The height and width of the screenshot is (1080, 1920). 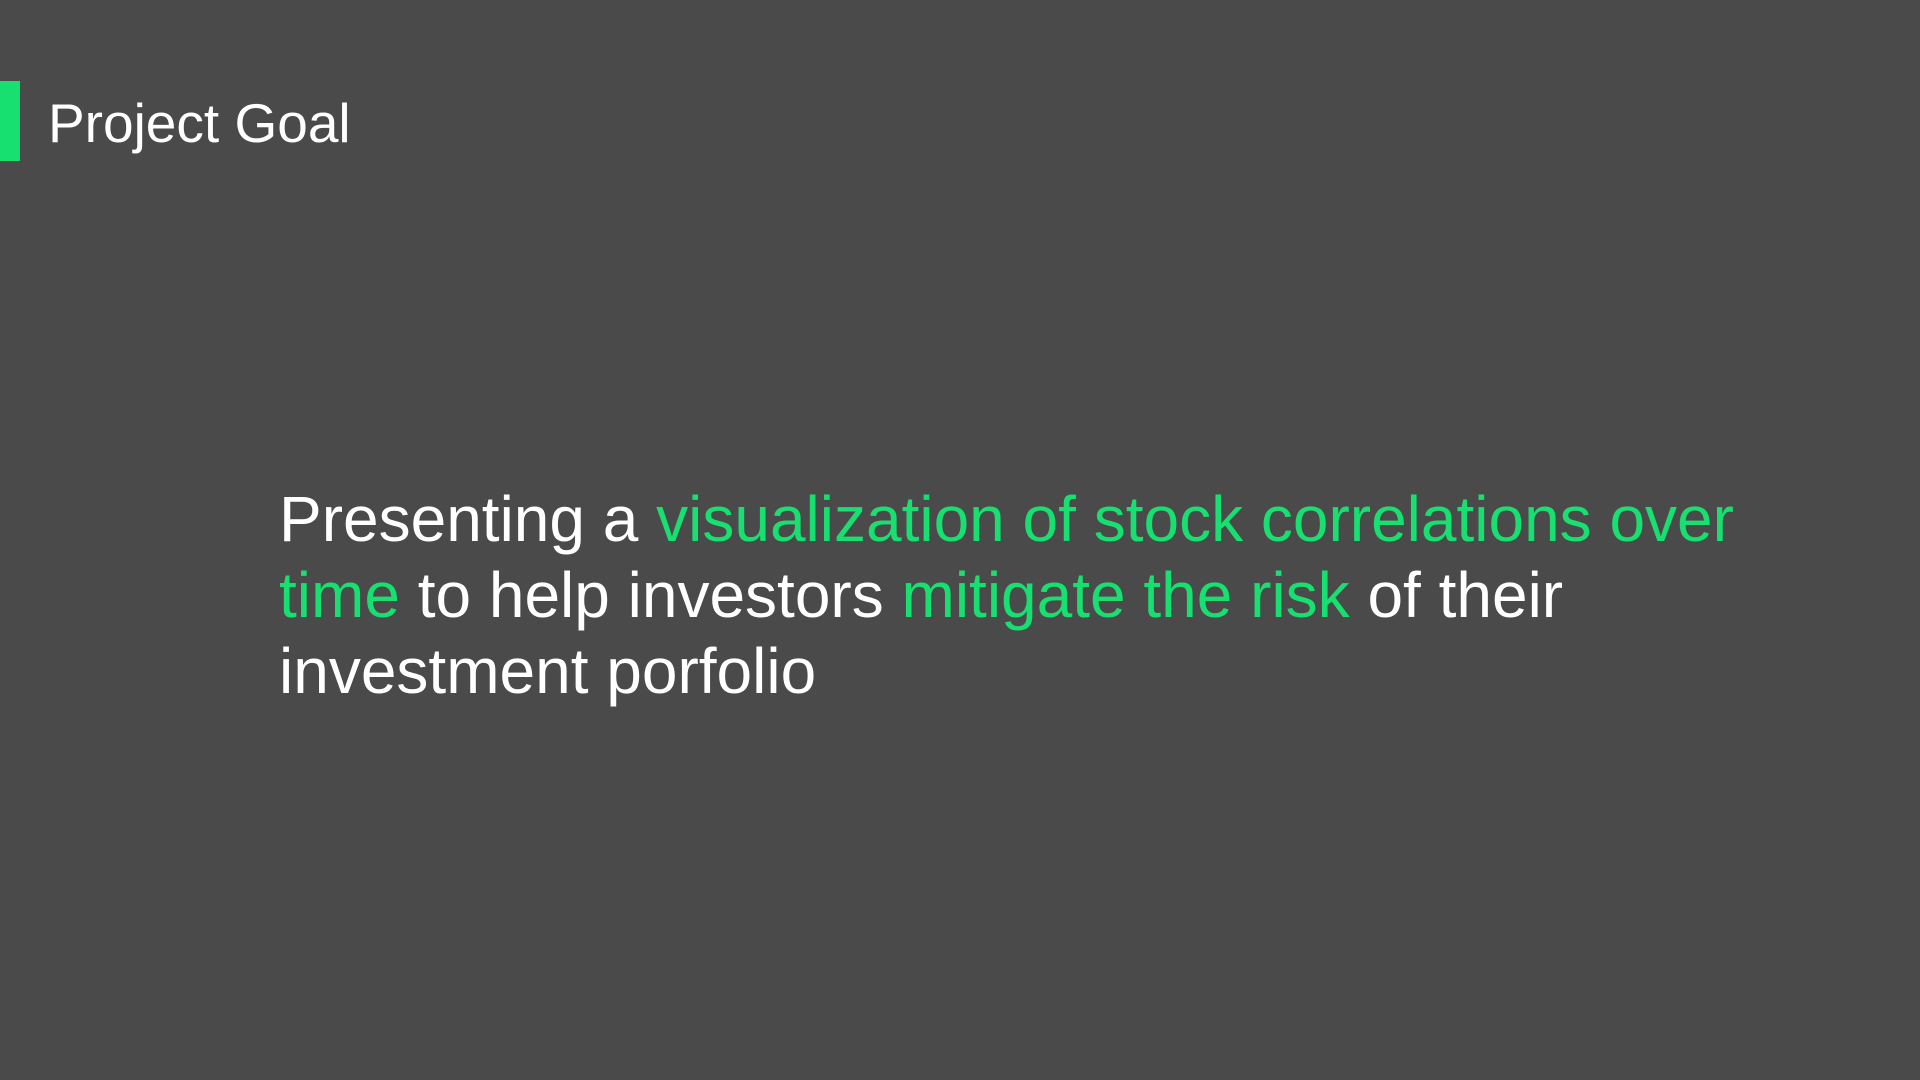 I want to click on statement-text-1: Presenting a, so click(x=468, y=519).